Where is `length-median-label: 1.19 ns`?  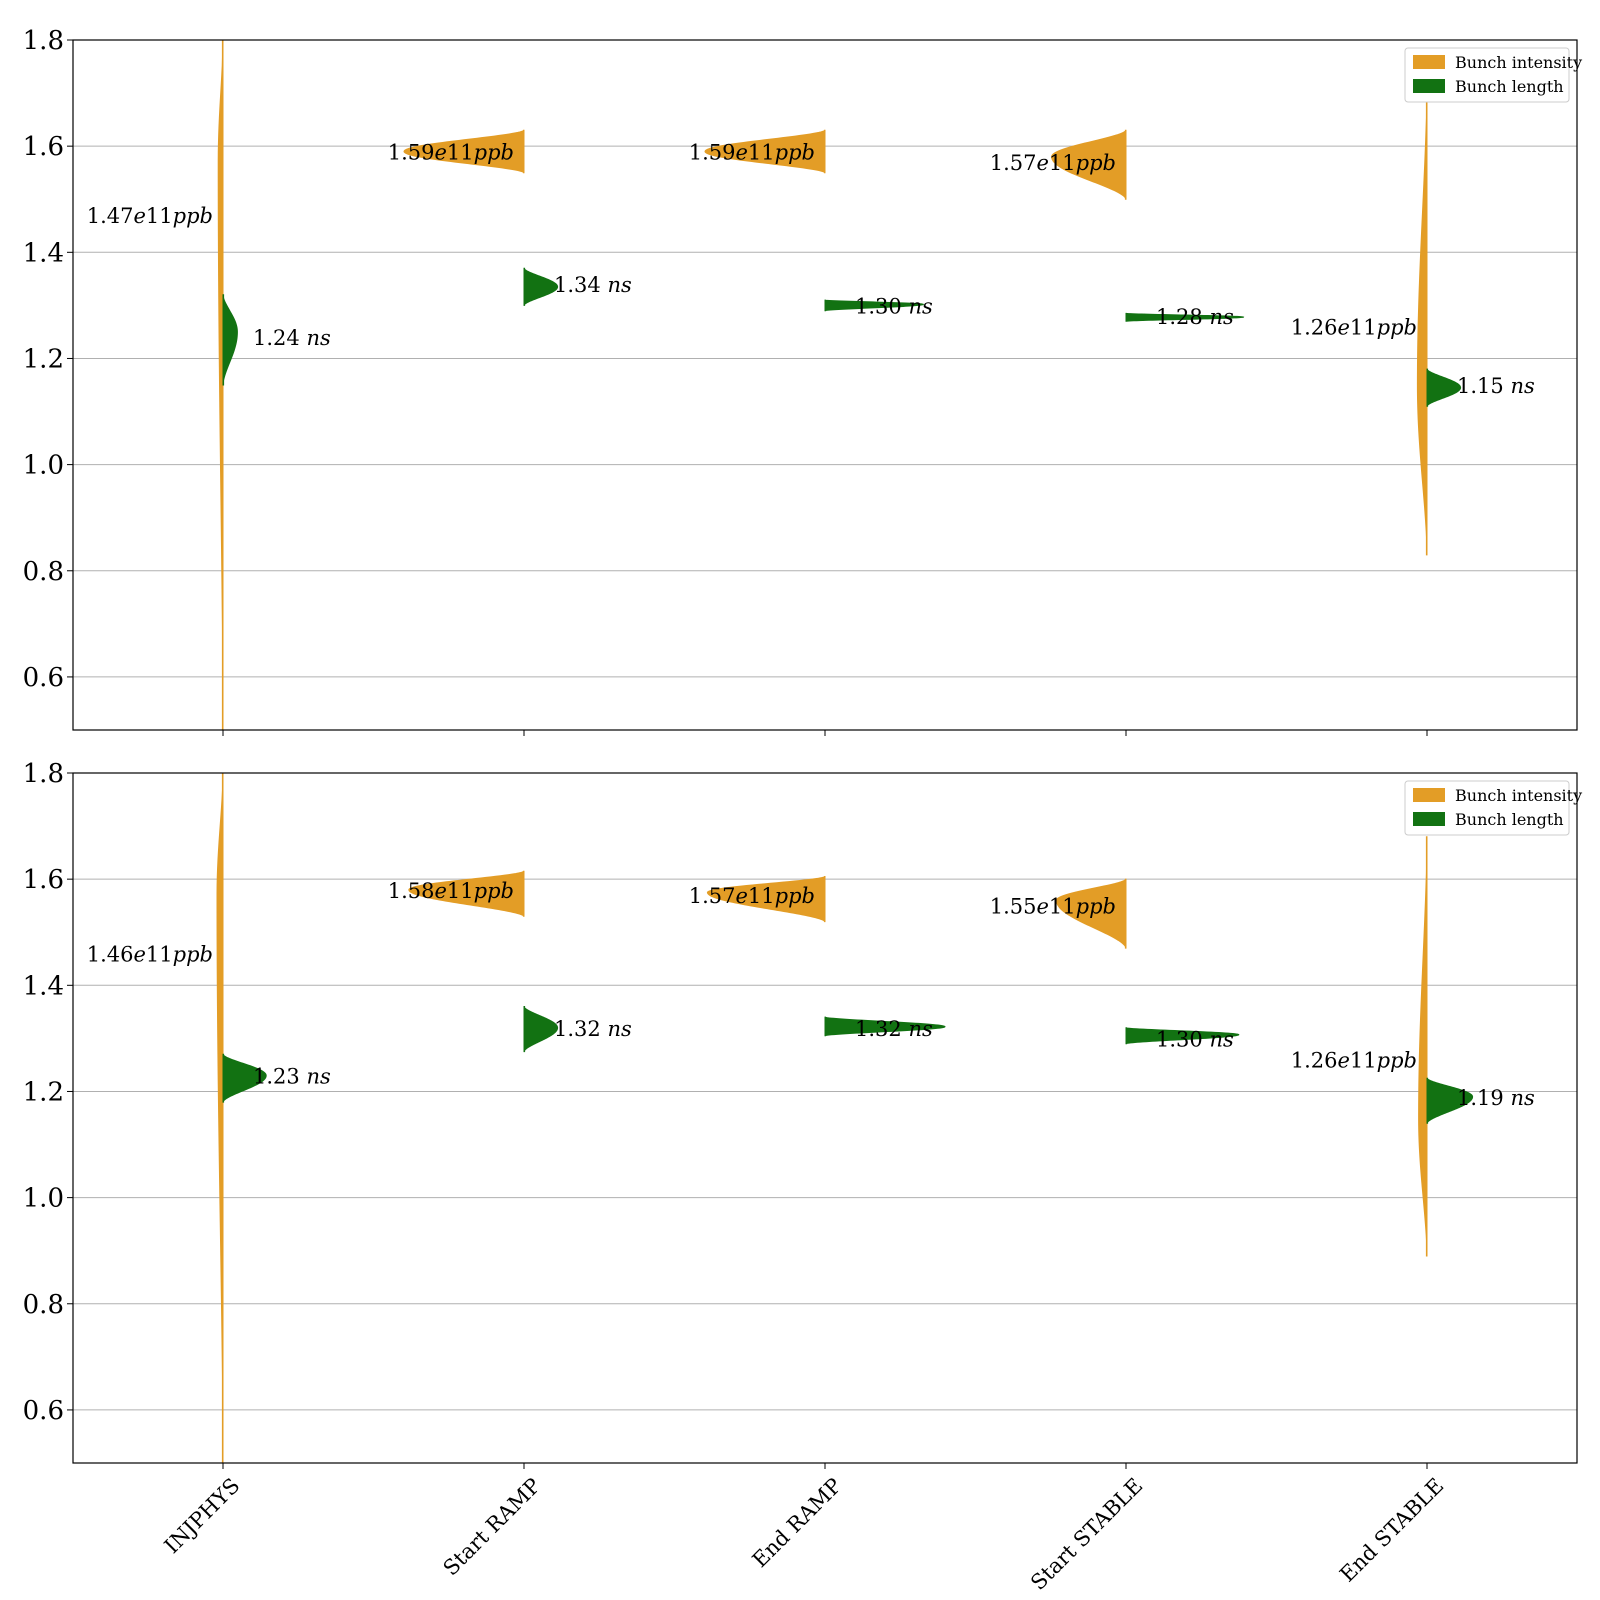 length-median-label: 1.19 ns is located at coordinates (1496, 1098).